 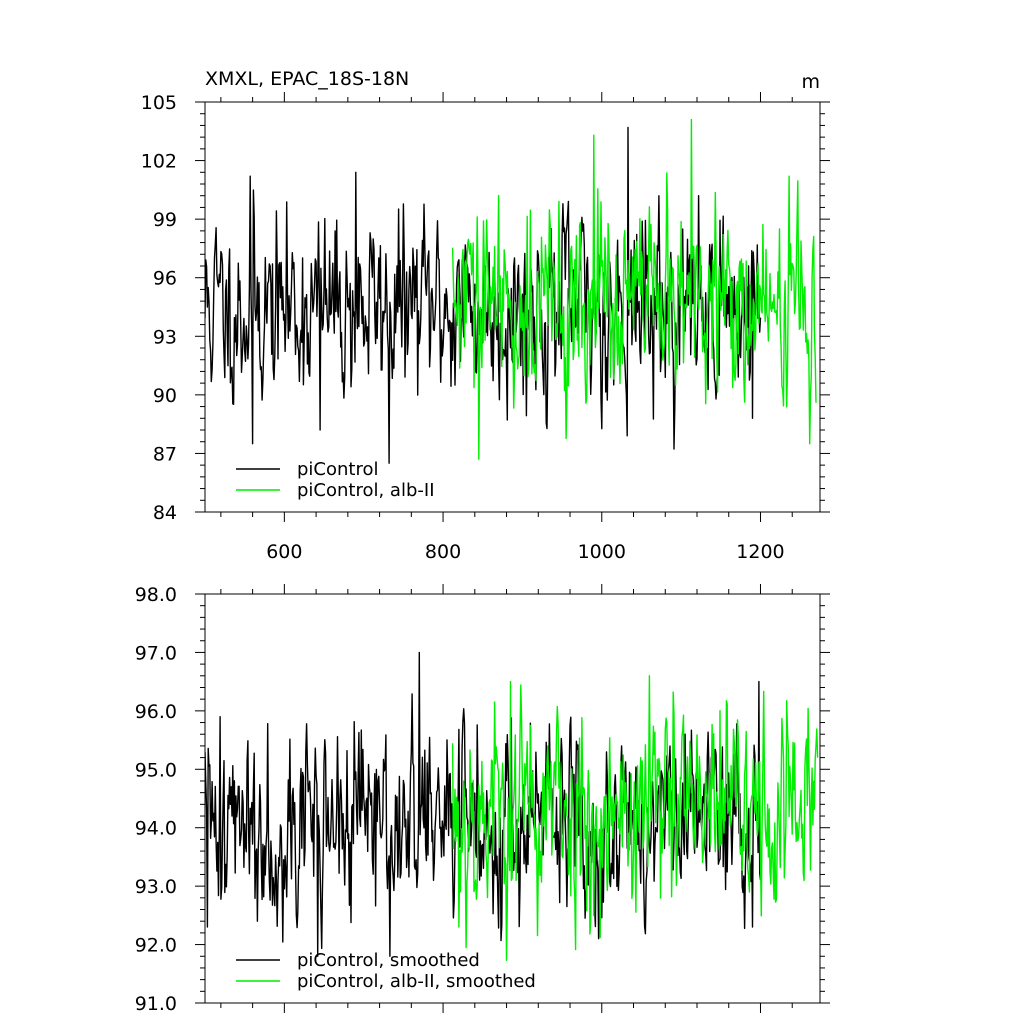 What do you see at coordinates (165, 454) in the screenshot?
I see `y-tick-label: 87` at bounding box center [165, 454].